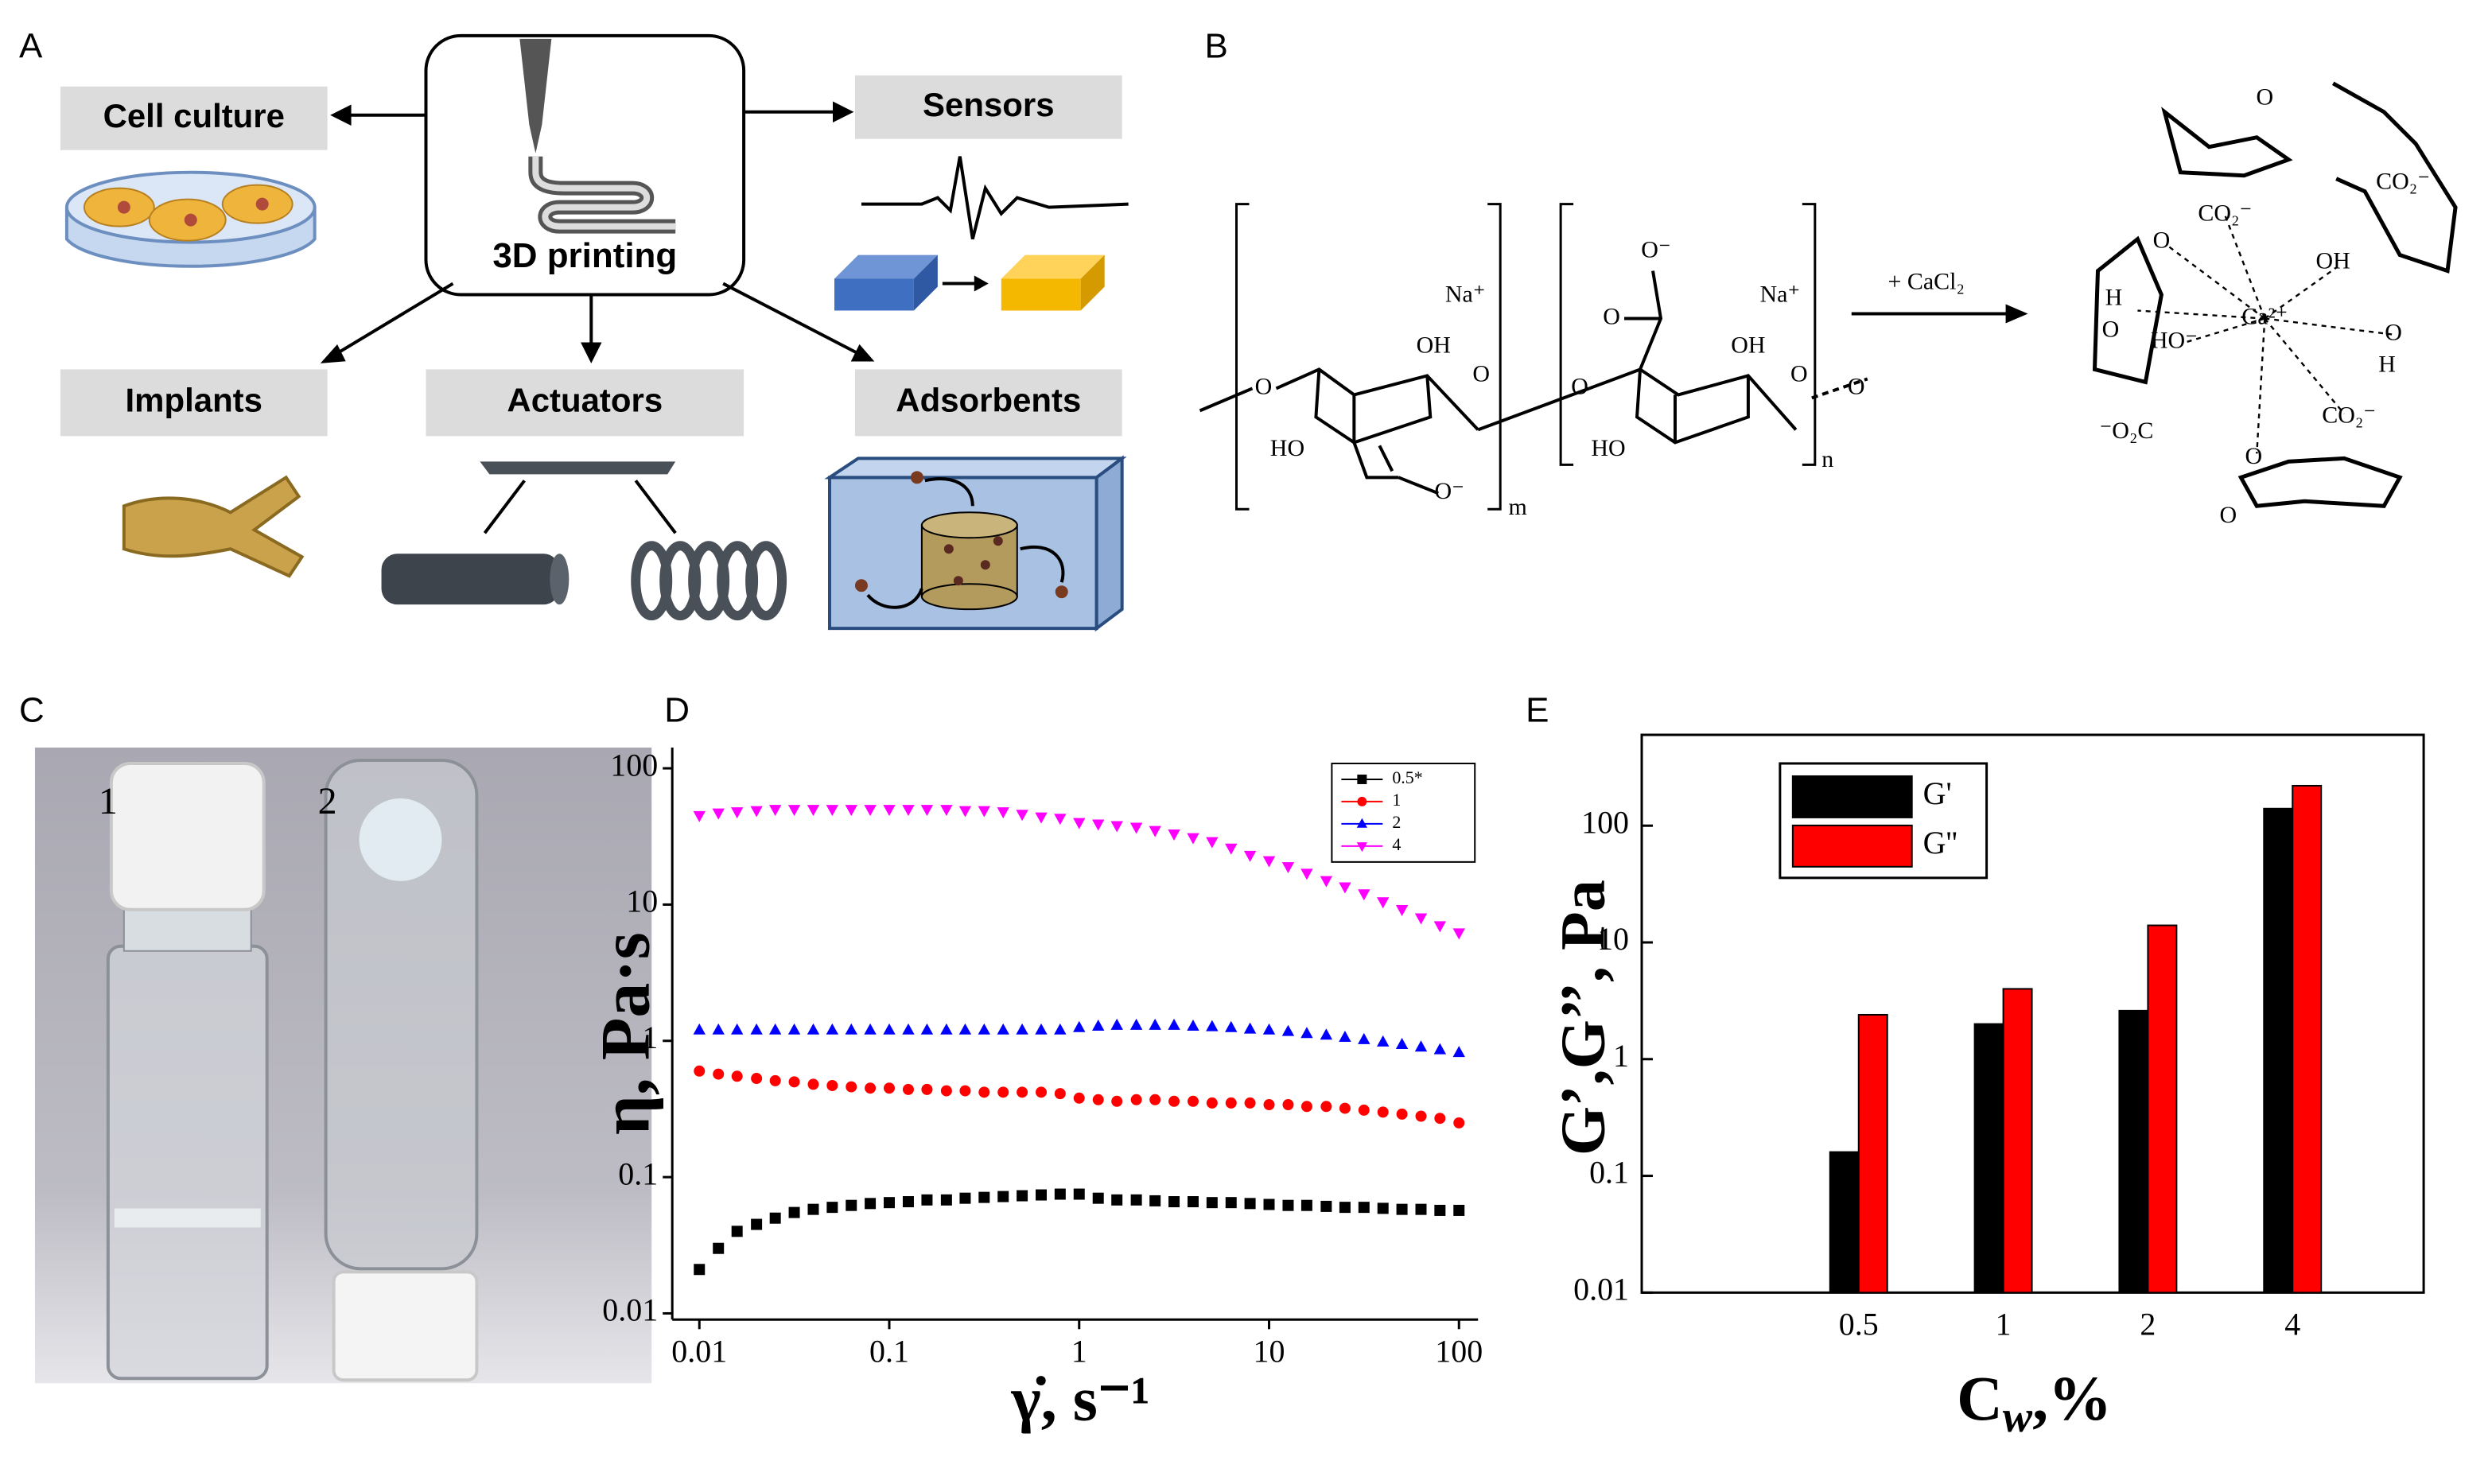  Describe the element at coordinates (650, 1037) in the screenshot. I see `y-tick-label: 1` at that location.